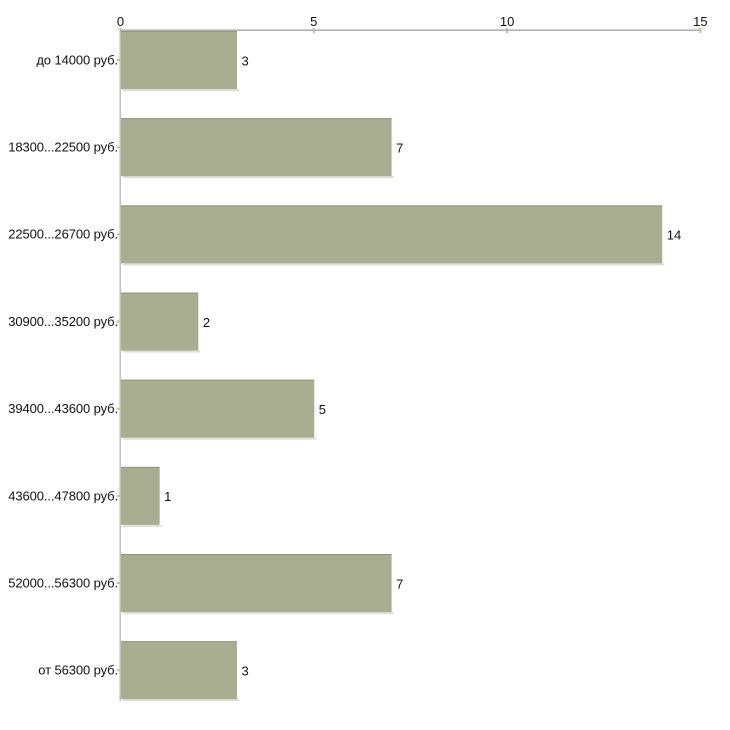  I want to click on svg-text: 14, so click(674, 235).